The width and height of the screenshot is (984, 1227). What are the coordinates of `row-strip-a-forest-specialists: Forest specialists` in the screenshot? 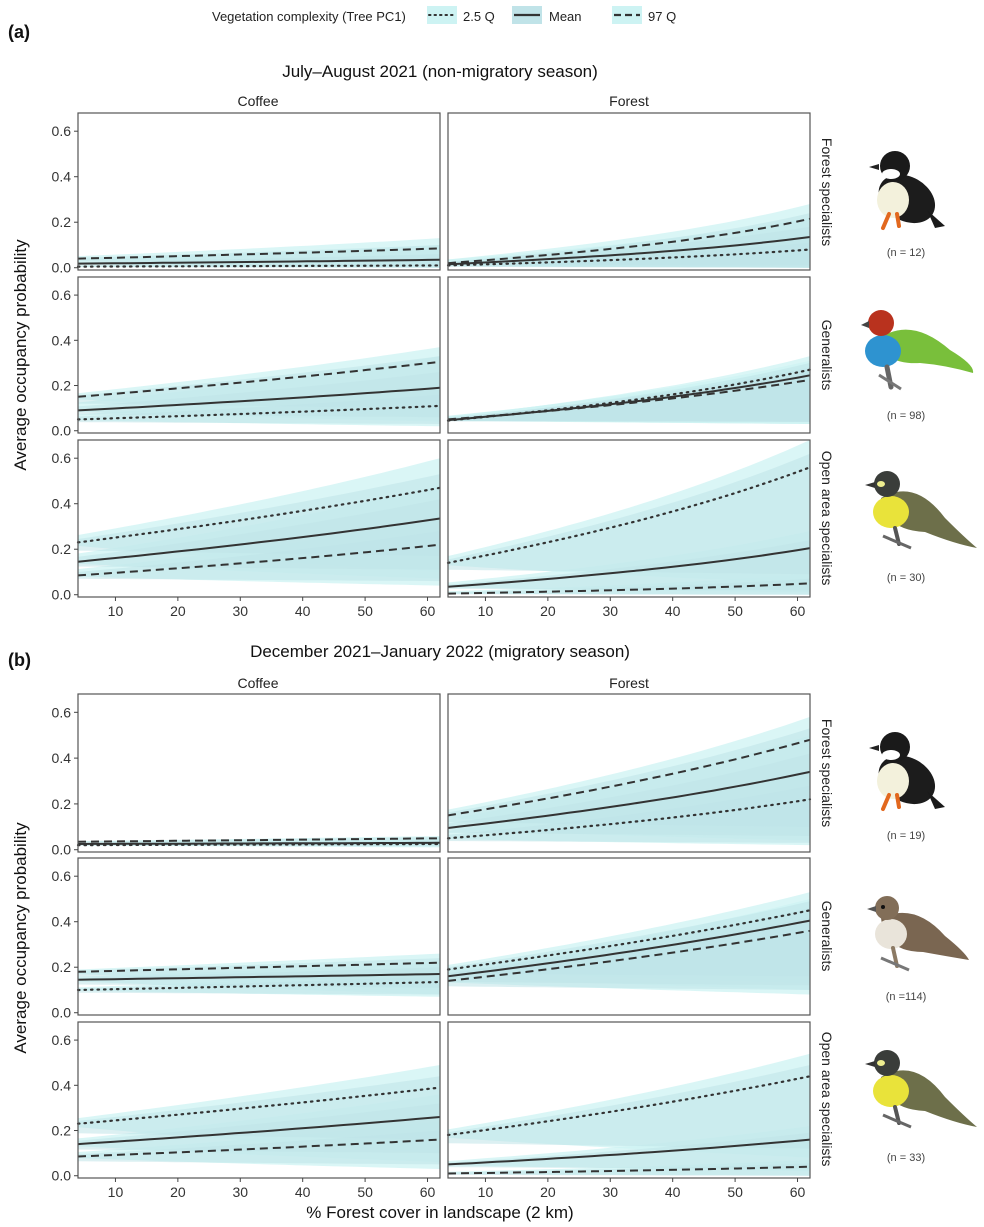 It's located at (827, 192).